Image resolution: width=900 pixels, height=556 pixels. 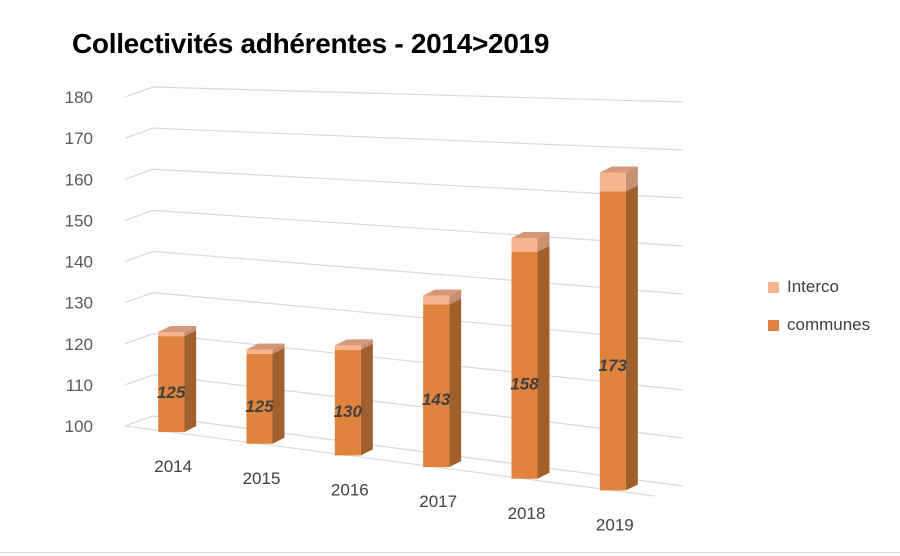 What do you see at coordinates (455, 297) in the screenshot?
I see `bar-interco-side-2017` at bounding box center [455, 297].